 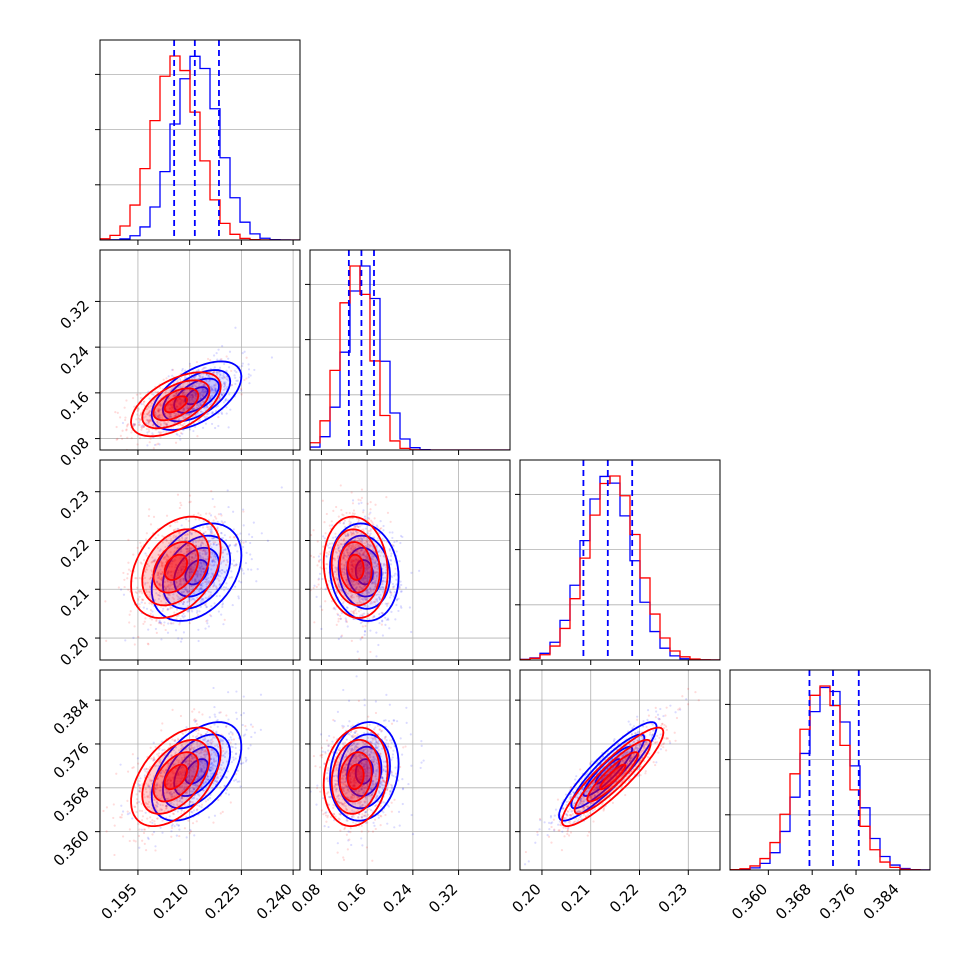 What do you see at coordinates (74, 554) in the screenshot?
I see `y-tick-label: 0.22` at bounding box center [74, 554].